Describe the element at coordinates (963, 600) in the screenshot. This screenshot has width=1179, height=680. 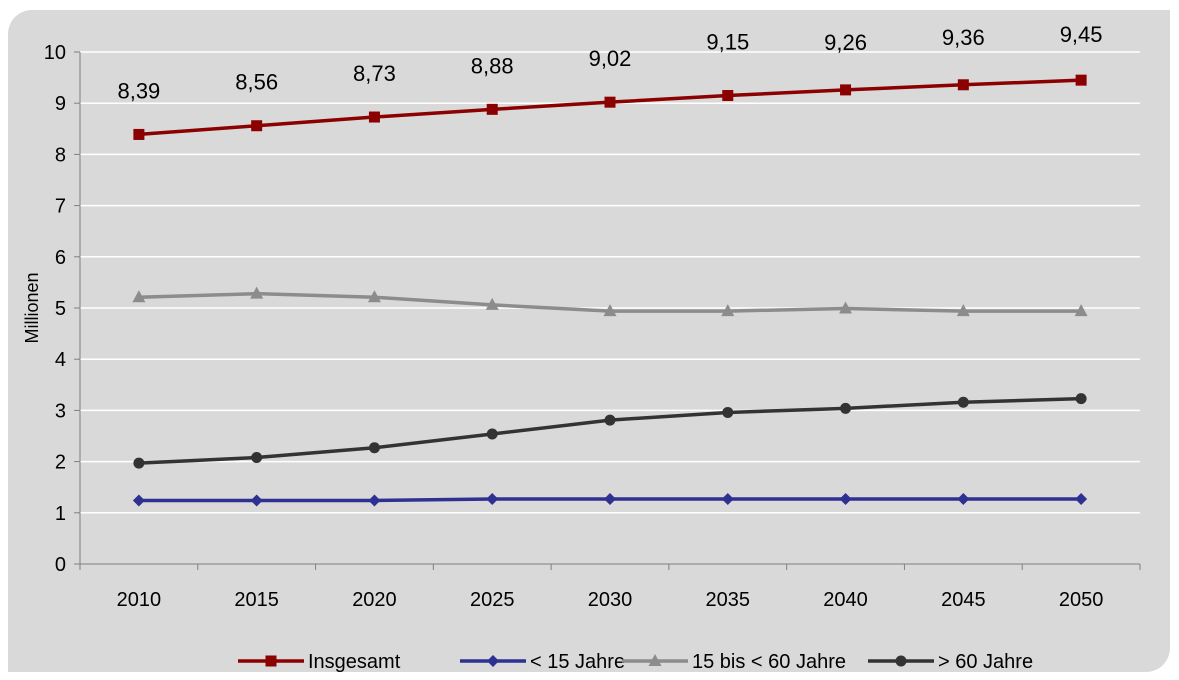
I see `x-tick-label: 2045` at that location.